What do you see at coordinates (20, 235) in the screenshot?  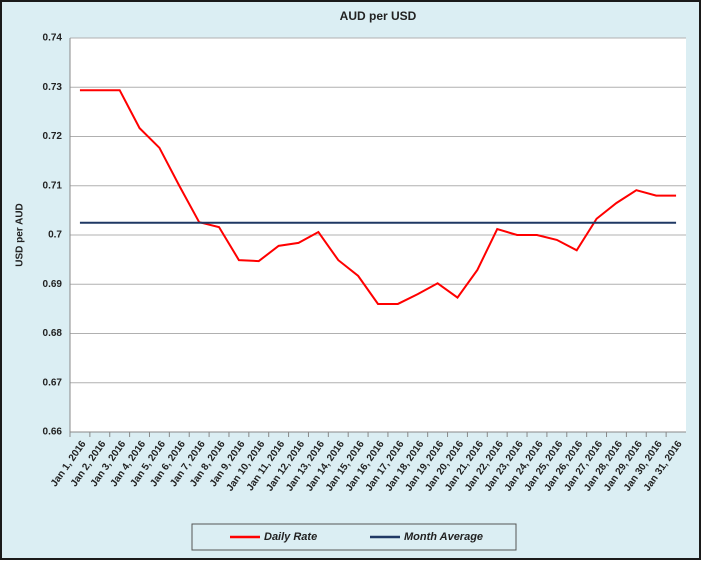 I see `y-axis-label: USD per AUD` at bounding box center [20, 235].